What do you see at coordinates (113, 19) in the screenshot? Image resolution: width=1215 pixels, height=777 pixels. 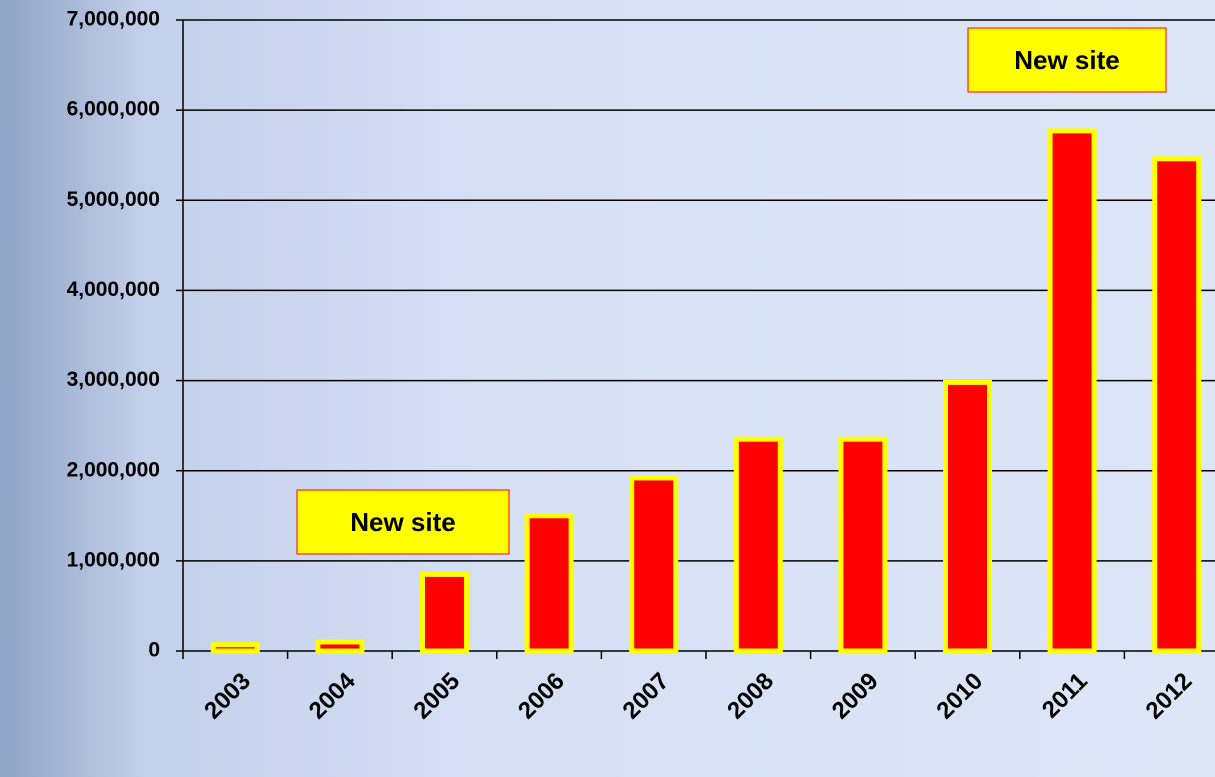 I see `y-tick-label: 7,000,000` at bounding box center [113, 19].